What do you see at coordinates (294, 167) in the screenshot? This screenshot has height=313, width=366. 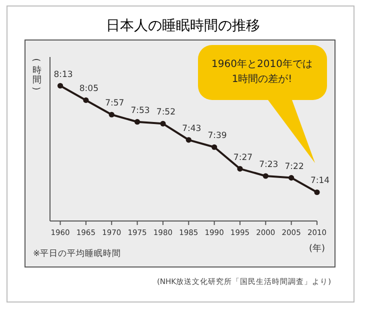 I see `data-label: 7:22` at bounding box center [294, 167].